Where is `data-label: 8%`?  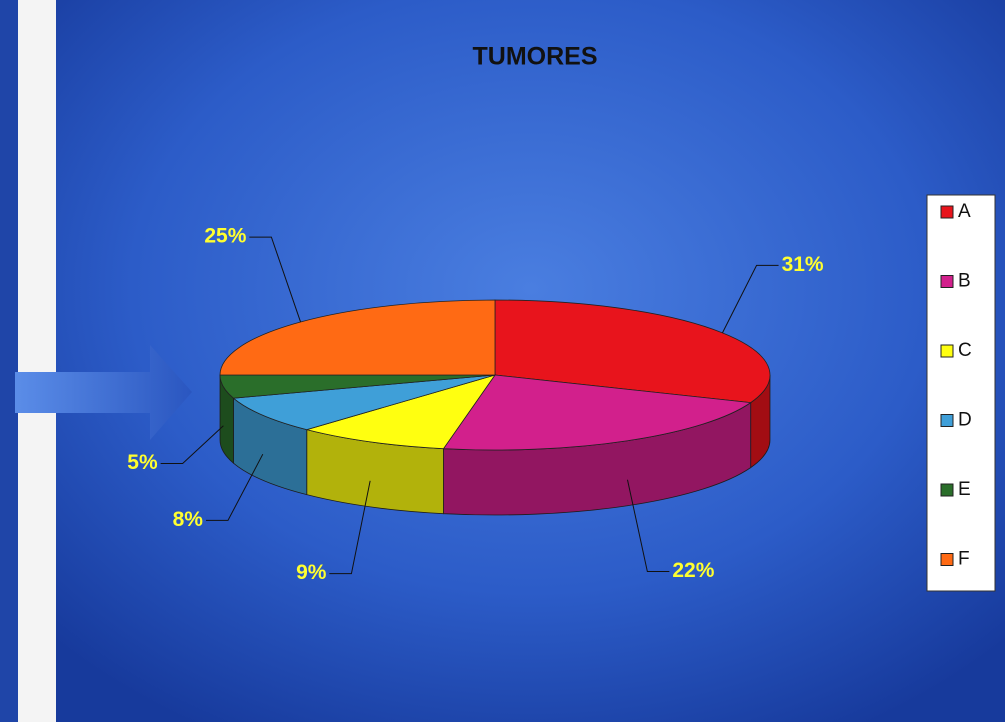
data-label: 8% is located at coordinates (188, 519).